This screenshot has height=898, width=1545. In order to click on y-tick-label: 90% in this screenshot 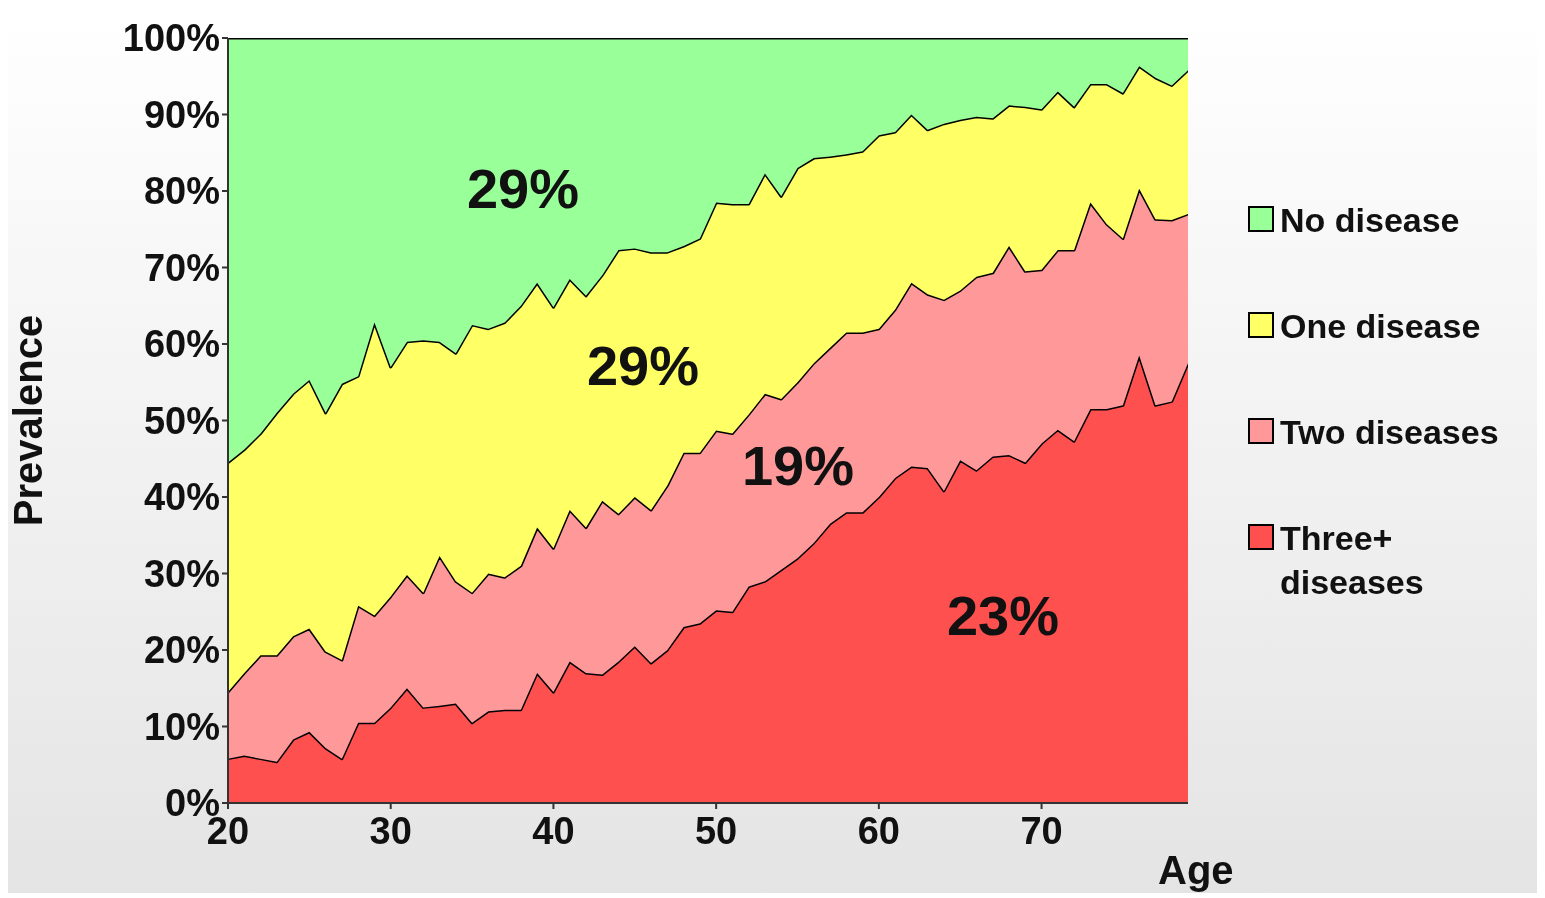, I will do `click(181, 114)`.